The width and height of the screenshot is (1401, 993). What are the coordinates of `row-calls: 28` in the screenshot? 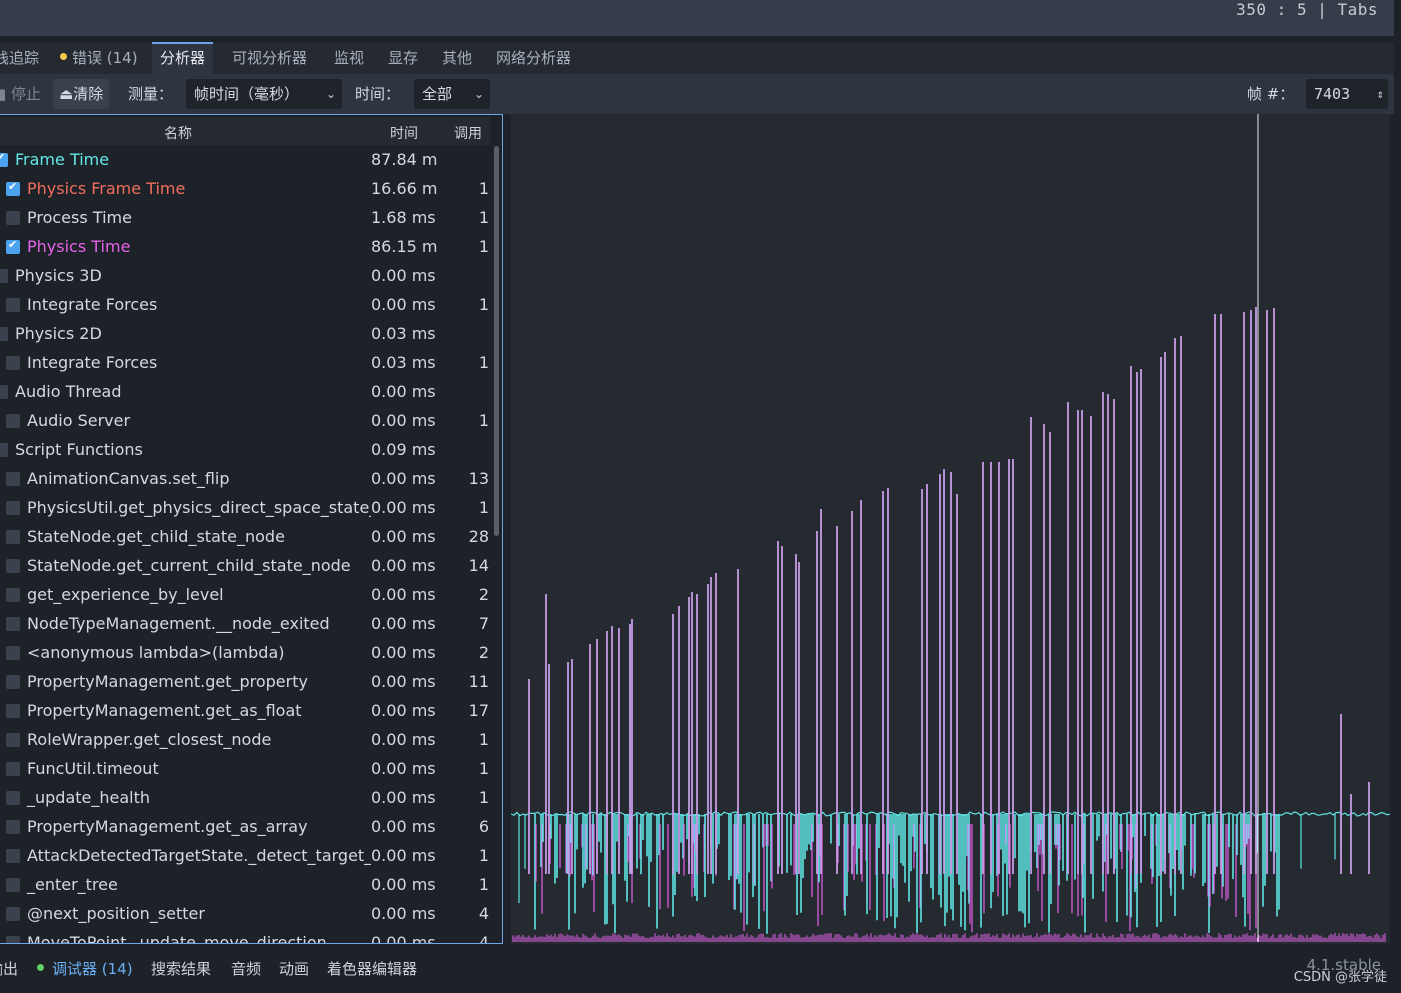 It's located at (478, 536).